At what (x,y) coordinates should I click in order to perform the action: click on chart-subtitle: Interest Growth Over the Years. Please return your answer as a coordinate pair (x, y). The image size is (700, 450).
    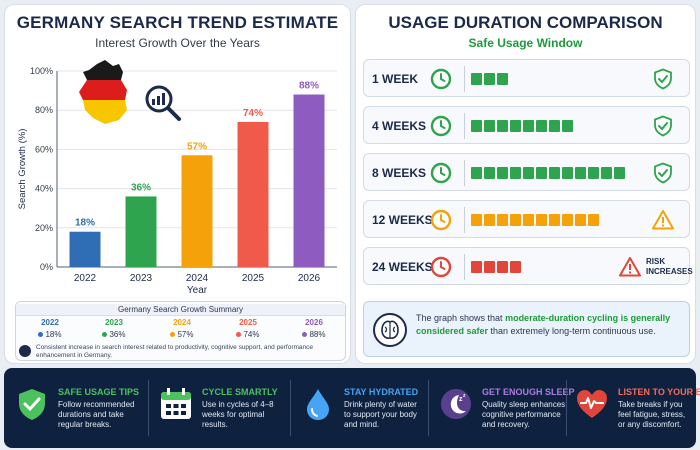
    Looking at the image, I should click on (177, 43).